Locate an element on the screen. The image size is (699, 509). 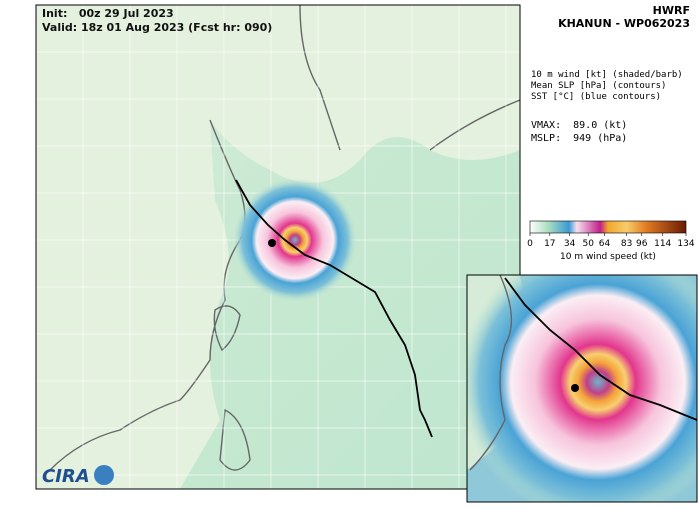
model-name: HWRF is located at coordinates (671, 10).